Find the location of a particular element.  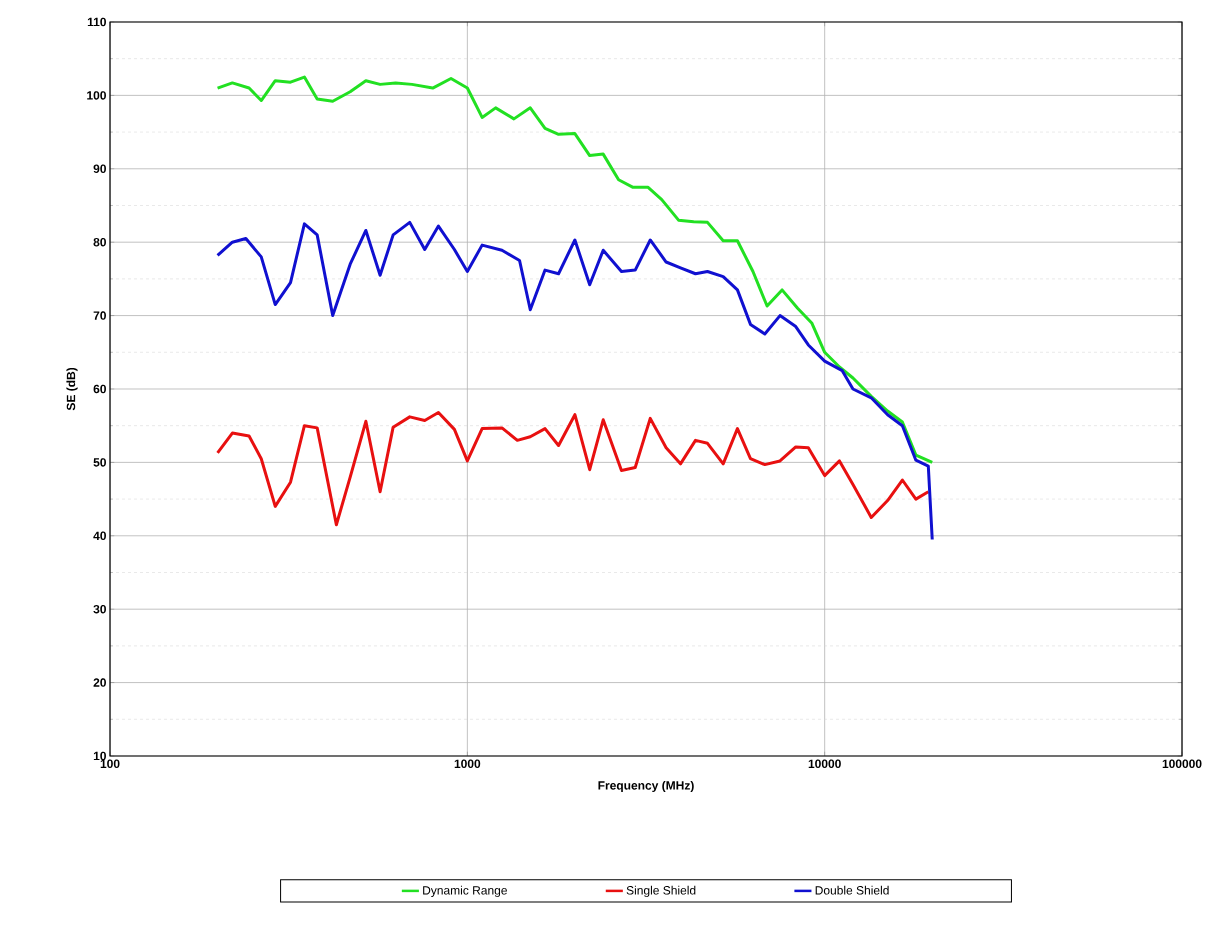

y-tick-label: 100 is located at coordinates (96, 95).